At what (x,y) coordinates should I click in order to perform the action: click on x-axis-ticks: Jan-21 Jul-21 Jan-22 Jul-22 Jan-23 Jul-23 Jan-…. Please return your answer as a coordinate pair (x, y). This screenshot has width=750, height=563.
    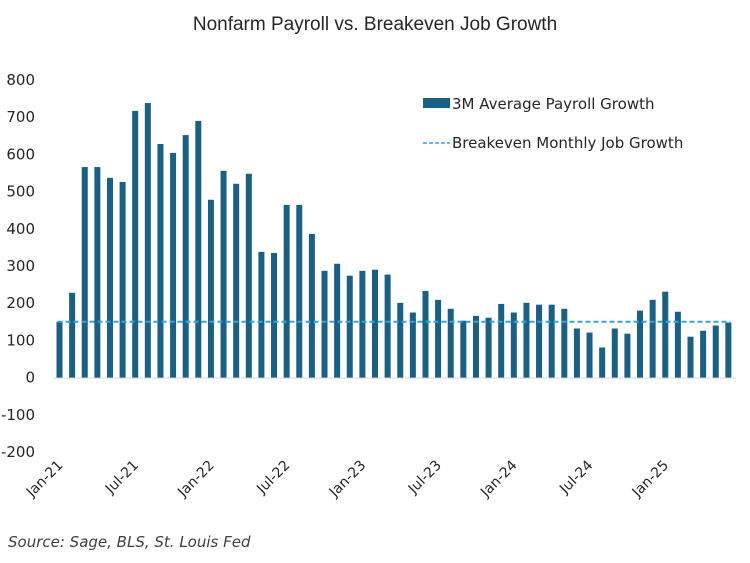
    Looking at the image, I should click on (347, 479).